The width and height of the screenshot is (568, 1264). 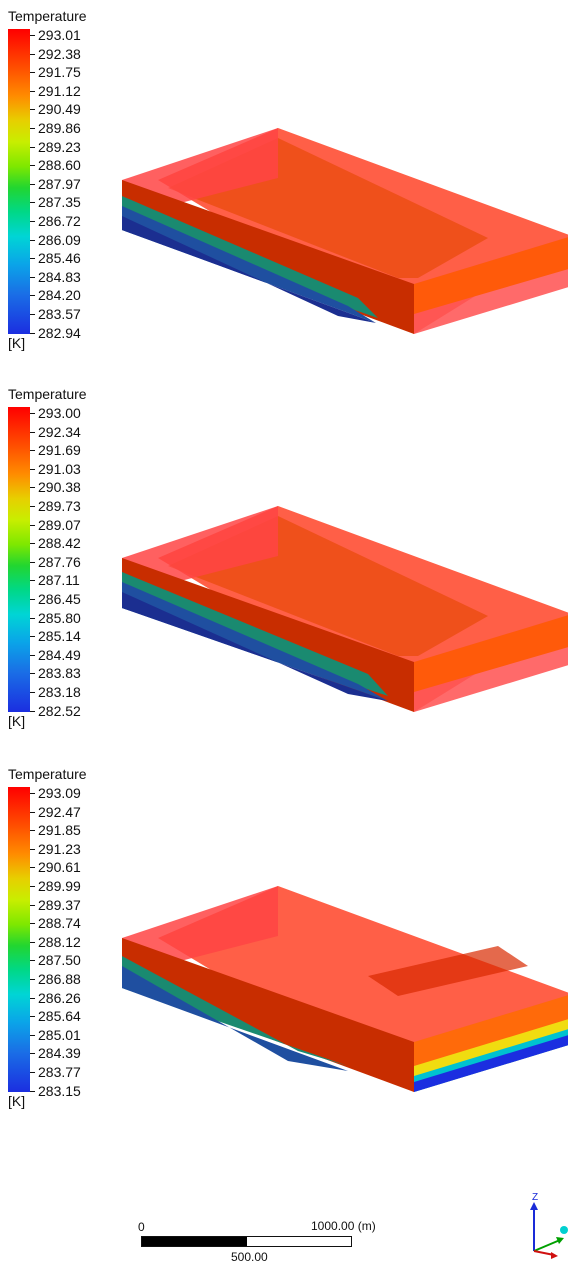 What do you see at coordinates (59, 886) in the screenshot?
I see `legend-tick-label: 289.99` at bounding box center [59, 886].